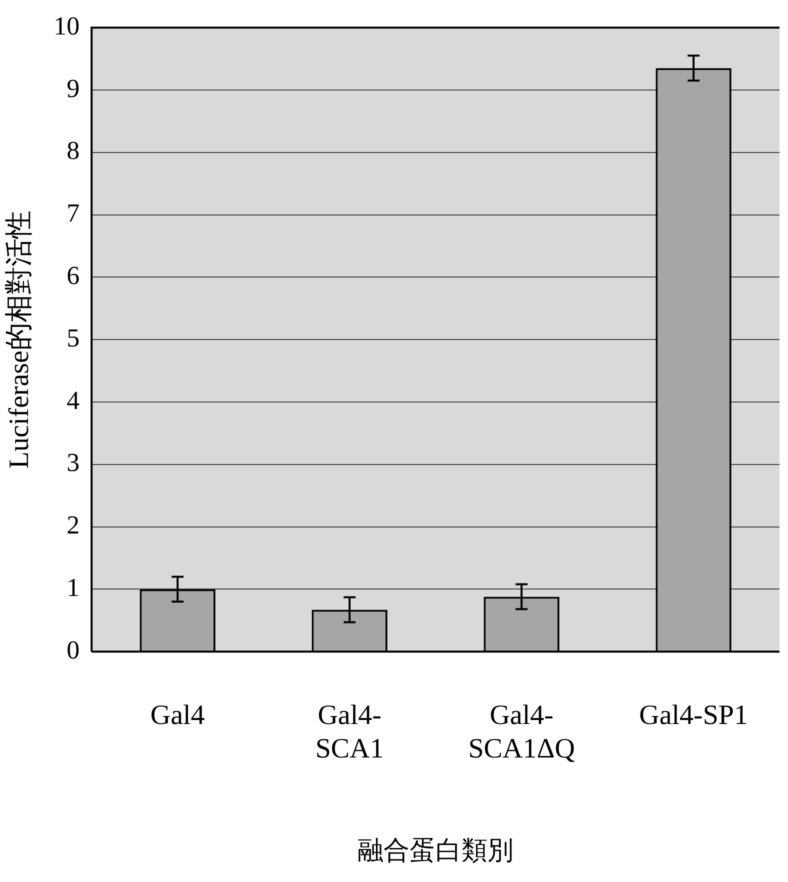 This screenshot has height=882, width=788. I want to click on y-tick-label: 2, so click(73, 525).